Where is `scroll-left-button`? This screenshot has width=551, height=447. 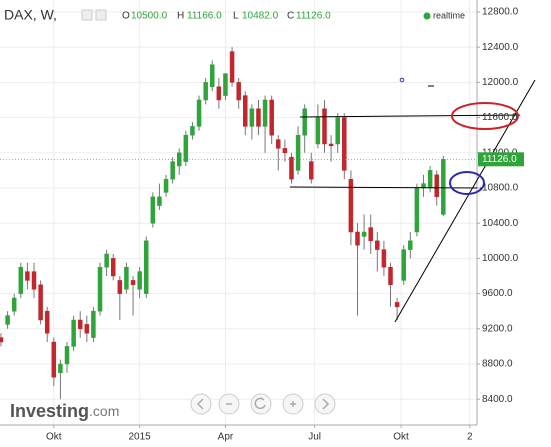
scroll-left-button is located at coordinates (201, 404).